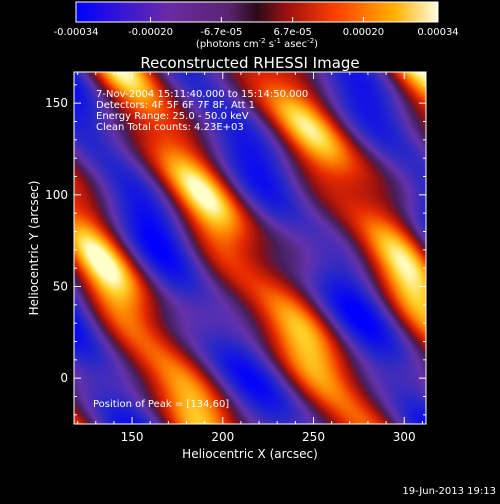  Describe the element at coordinates (313, 437) in the screenshot. I see `x-tick-label: 250` at that location.